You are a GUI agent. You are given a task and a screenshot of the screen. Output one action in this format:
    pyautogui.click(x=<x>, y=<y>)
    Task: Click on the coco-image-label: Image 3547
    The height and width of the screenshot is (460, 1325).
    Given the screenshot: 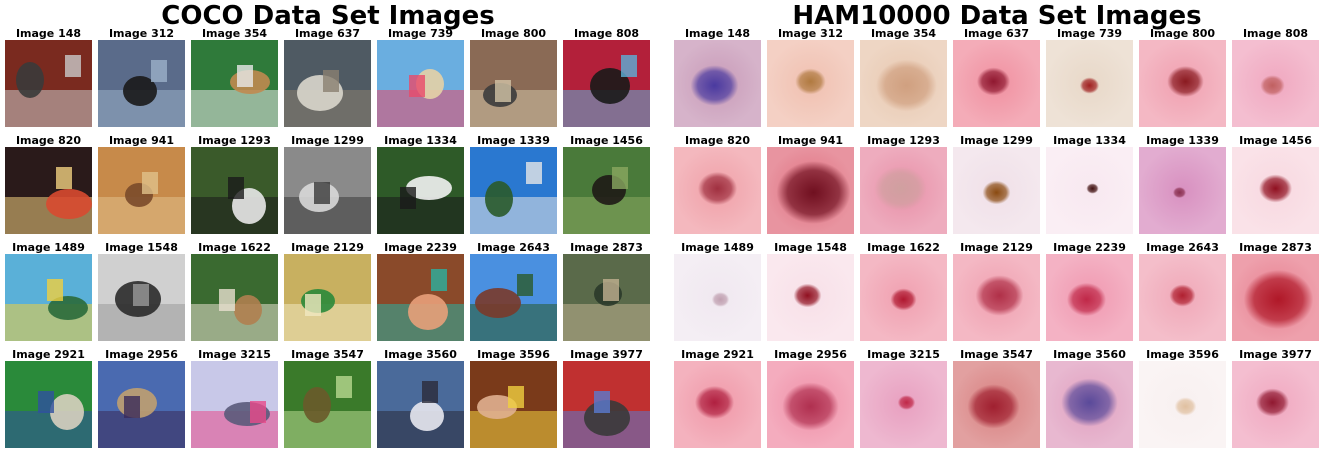 What is the action you would take?
    pyautogui.click(x=327, y=354)
    